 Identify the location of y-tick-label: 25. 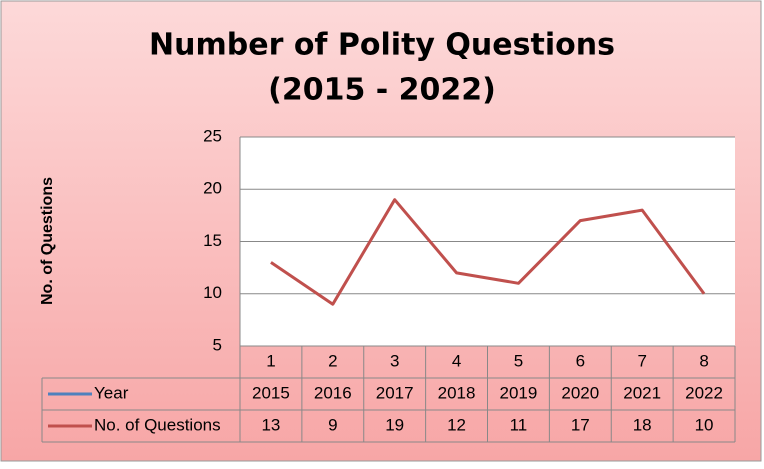
(212, 135).